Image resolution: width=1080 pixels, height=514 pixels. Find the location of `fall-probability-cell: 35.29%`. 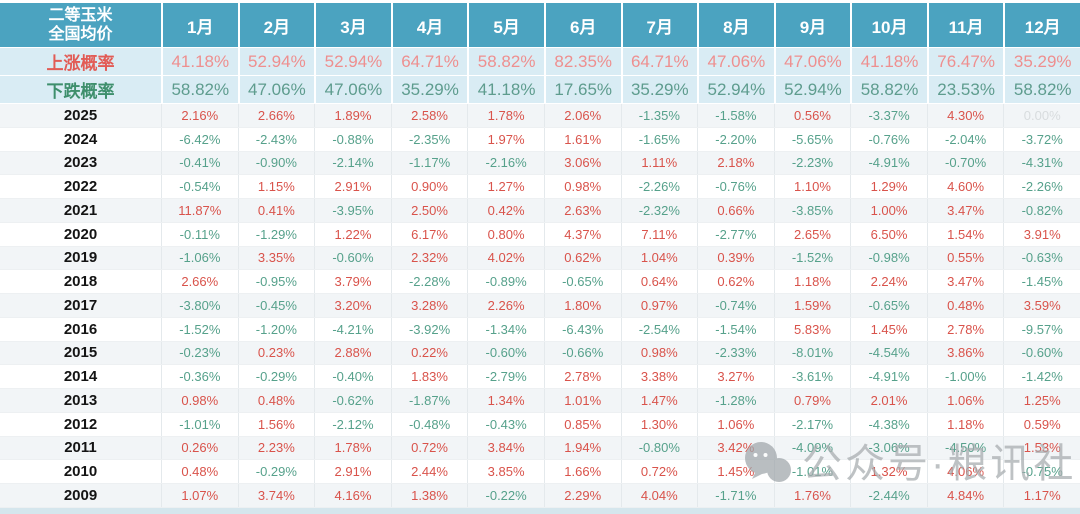

fall-probability-cell: 35.29% is located at coordinates (660, 89).